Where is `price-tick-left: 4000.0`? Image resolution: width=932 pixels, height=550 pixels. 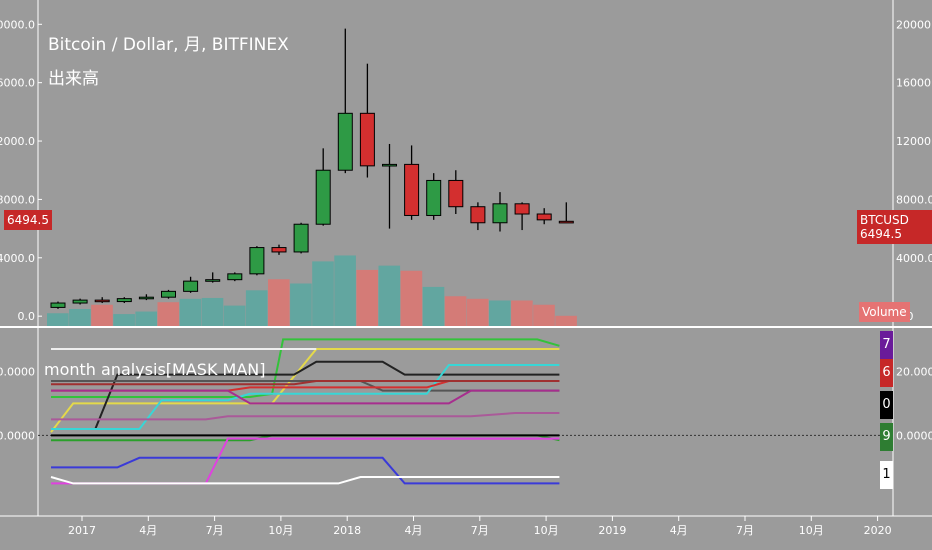 price-tick-left: 4000.0 is located at coordinates (17, 258).